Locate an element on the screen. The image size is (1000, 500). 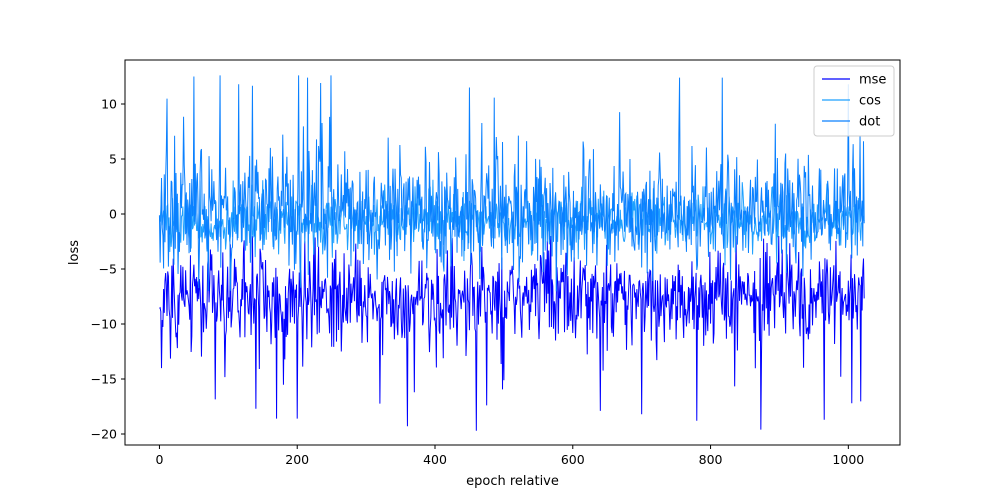
y-tick-label: −10 is located at coordinates (104, 324).